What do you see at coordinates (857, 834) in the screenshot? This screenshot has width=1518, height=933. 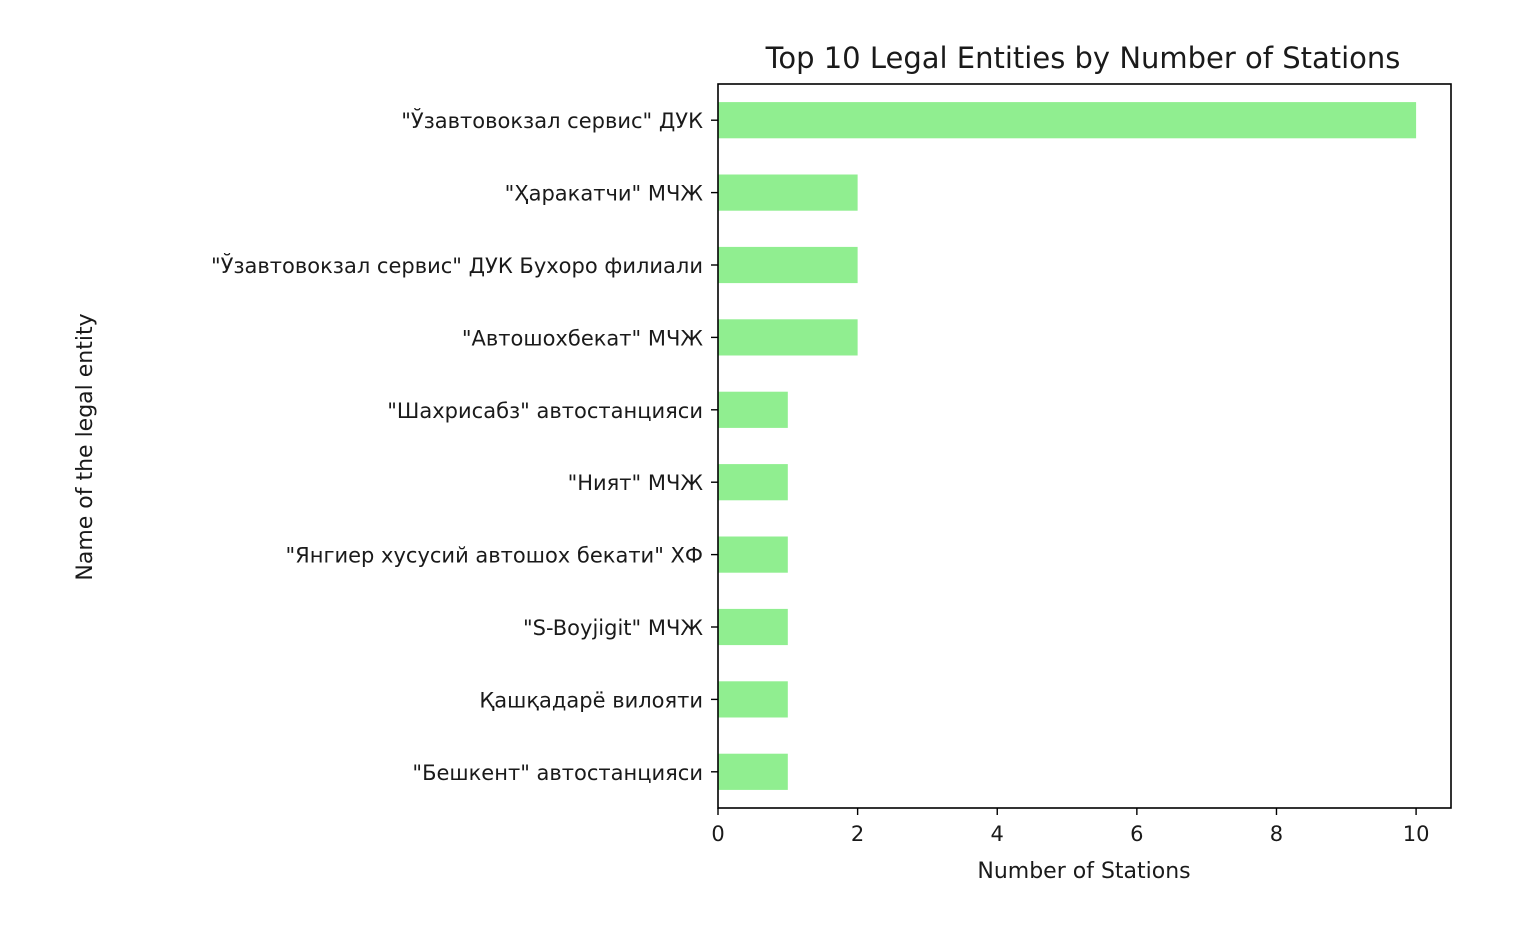 I see `x-tick-label: 2` at bounding box center [857, 834].